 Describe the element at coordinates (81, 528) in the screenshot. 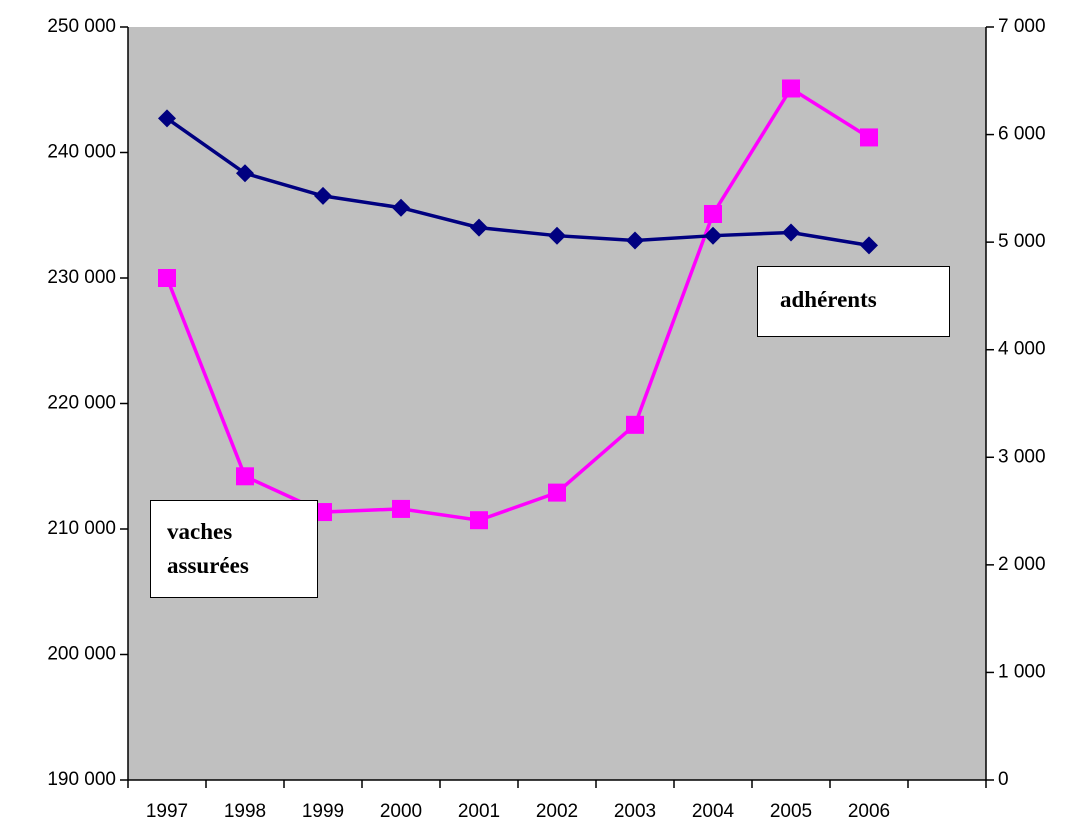

I see `y-tick-label: 210 000` at that location.